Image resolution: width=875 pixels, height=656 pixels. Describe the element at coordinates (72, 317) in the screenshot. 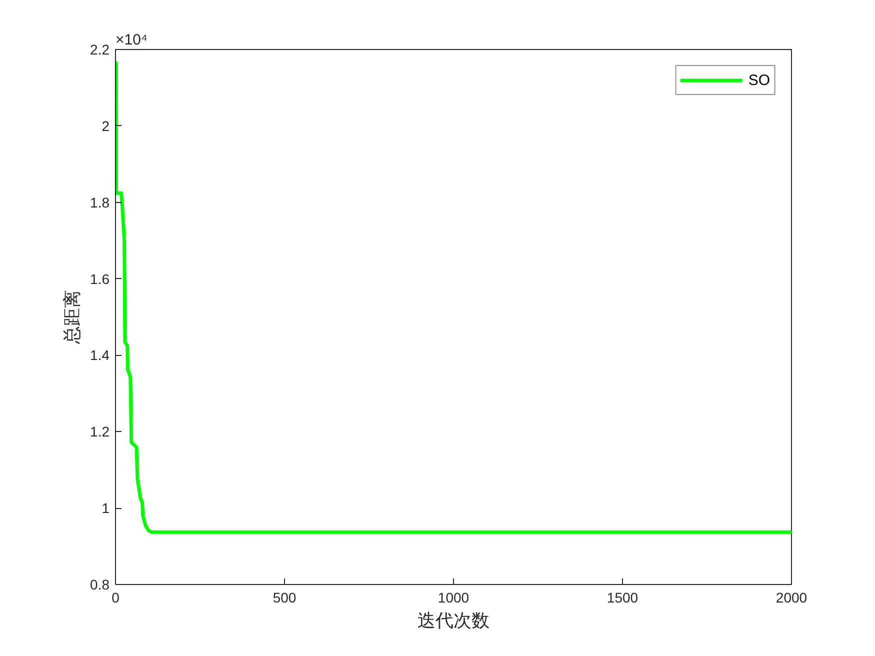

I see `y-axis-title: 总距离` at that location.